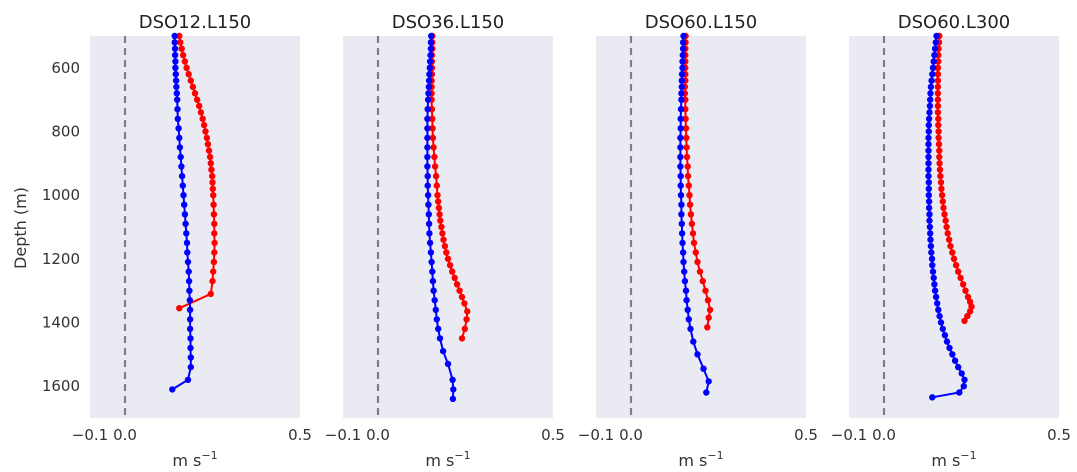 This screenshot has height=472, width=1077. What do you see at coordinates (61, 195) in the screenshot?
I see `y-tick-label: 1000` at bounding box center [61, 195].